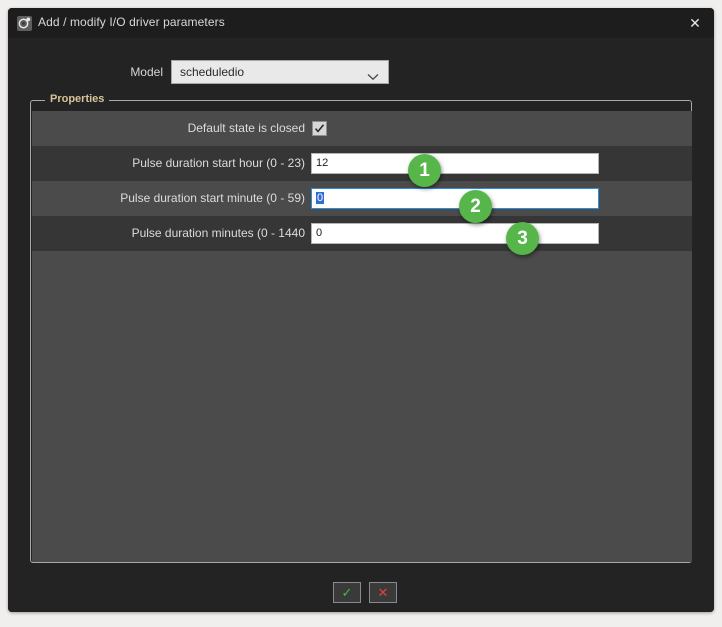 The image size is (722, 627). I want to click on row-label: Pulse duration minutes (0 - 1440, so click(218, 233).